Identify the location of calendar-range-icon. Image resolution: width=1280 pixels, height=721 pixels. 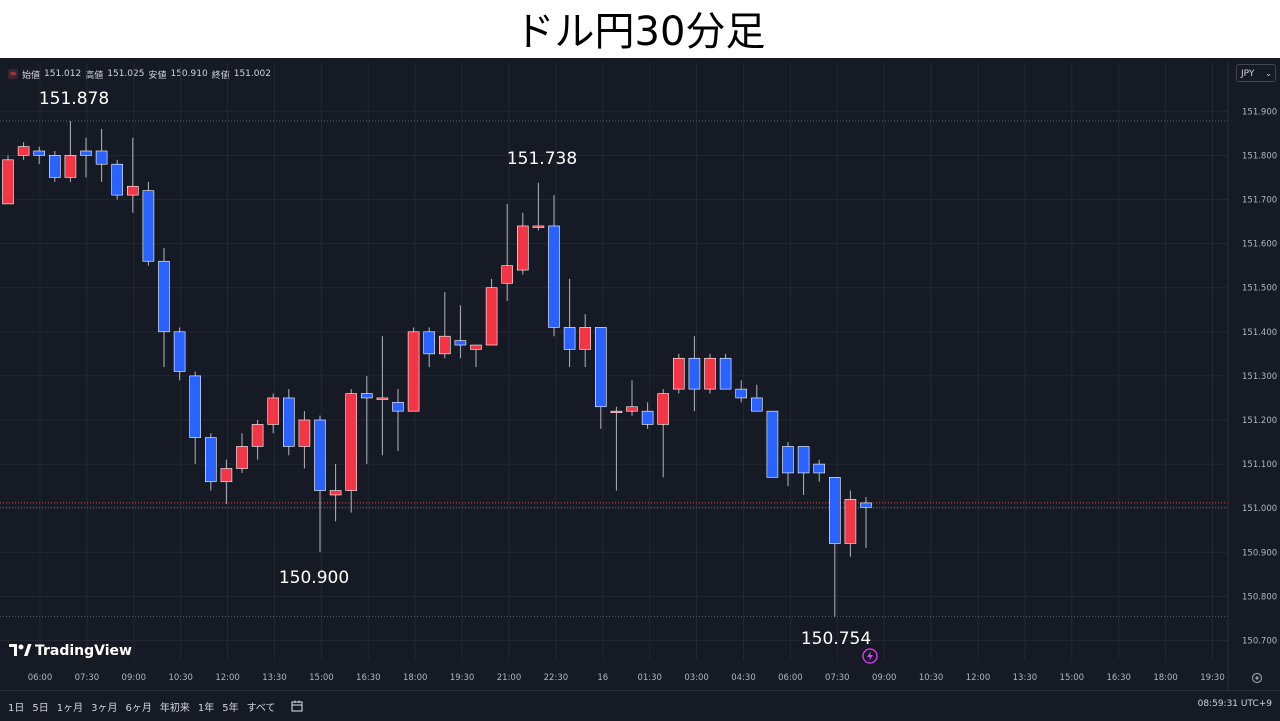
(297, 706).